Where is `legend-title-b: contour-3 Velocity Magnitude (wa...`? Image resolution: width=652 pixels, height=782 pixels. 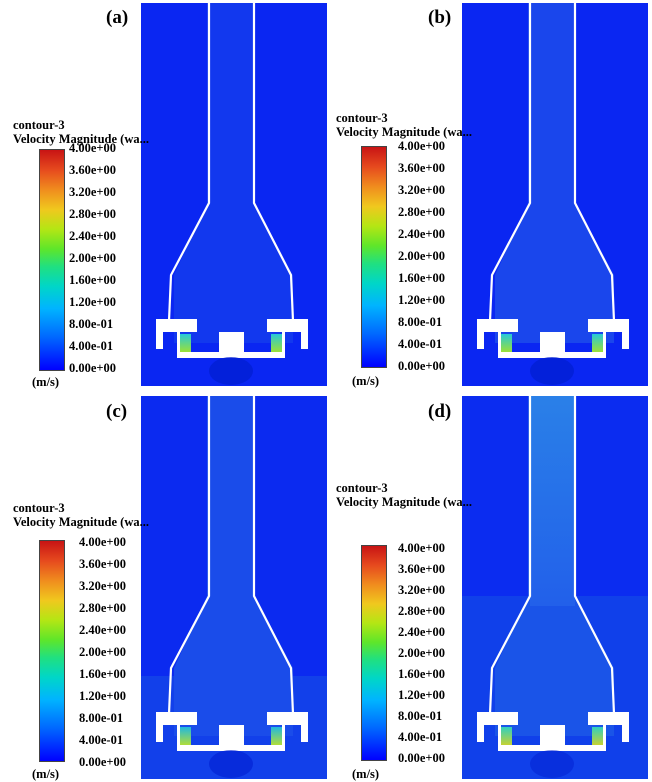 legend-title-b: contour-3 Velocity Magnitude (wa... is located at coordinates (404, 125).